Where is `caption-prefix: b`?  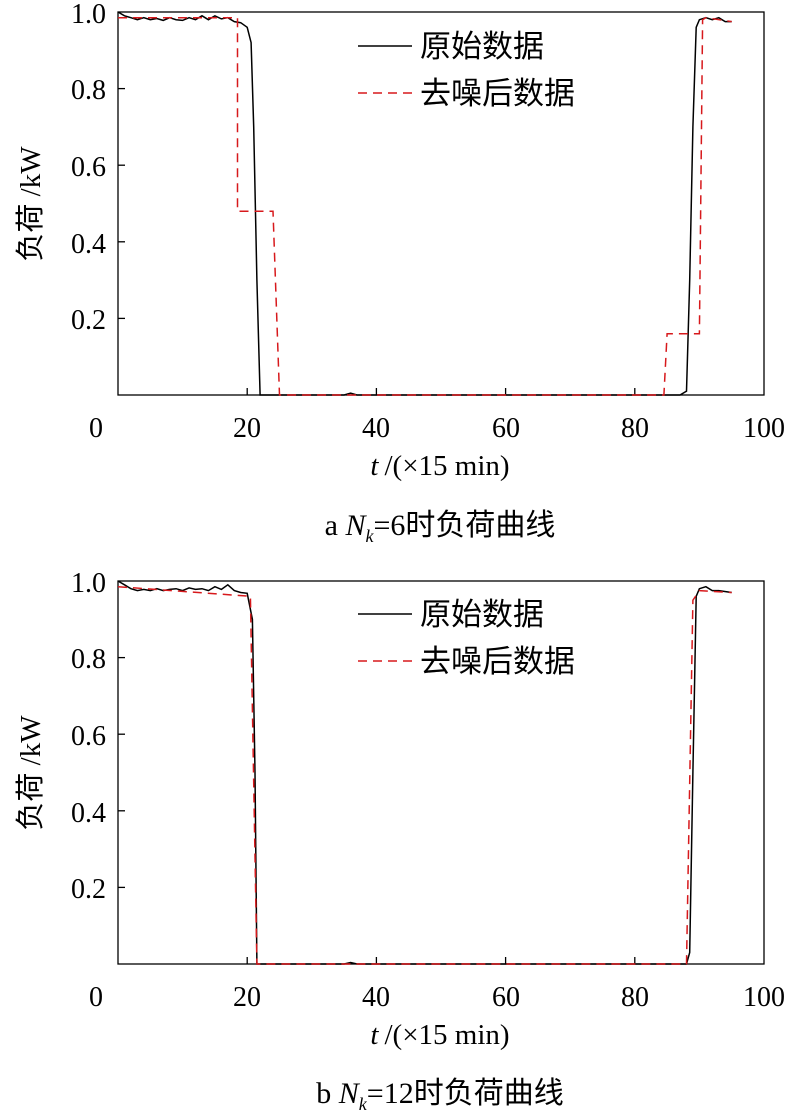
caption-prefix: b is located at coordinates (327, 1093).